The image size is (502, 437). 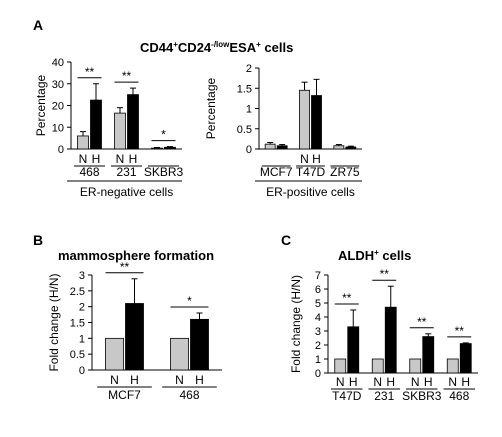 I want to click on y-tick-label: 5, so click(x=318, y=304).